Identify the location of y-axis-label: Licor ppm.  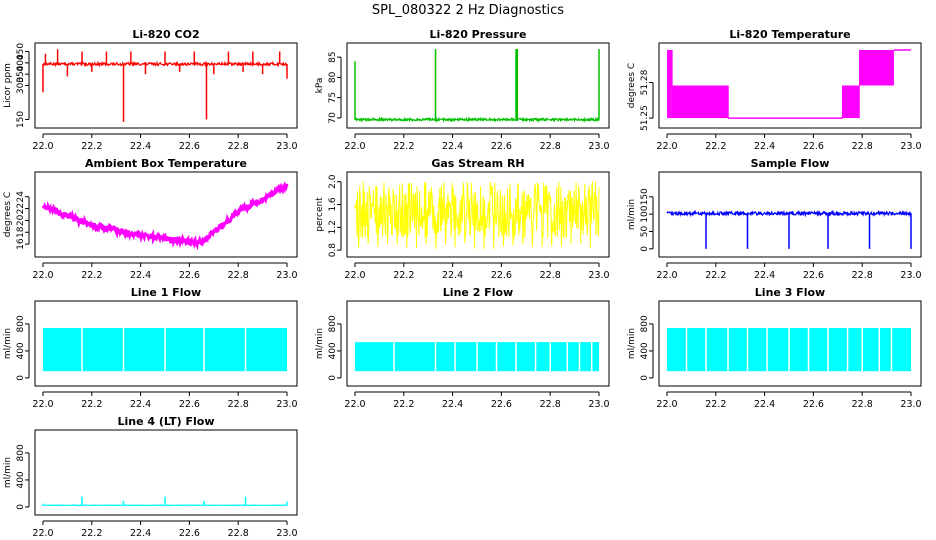
(8, 85).